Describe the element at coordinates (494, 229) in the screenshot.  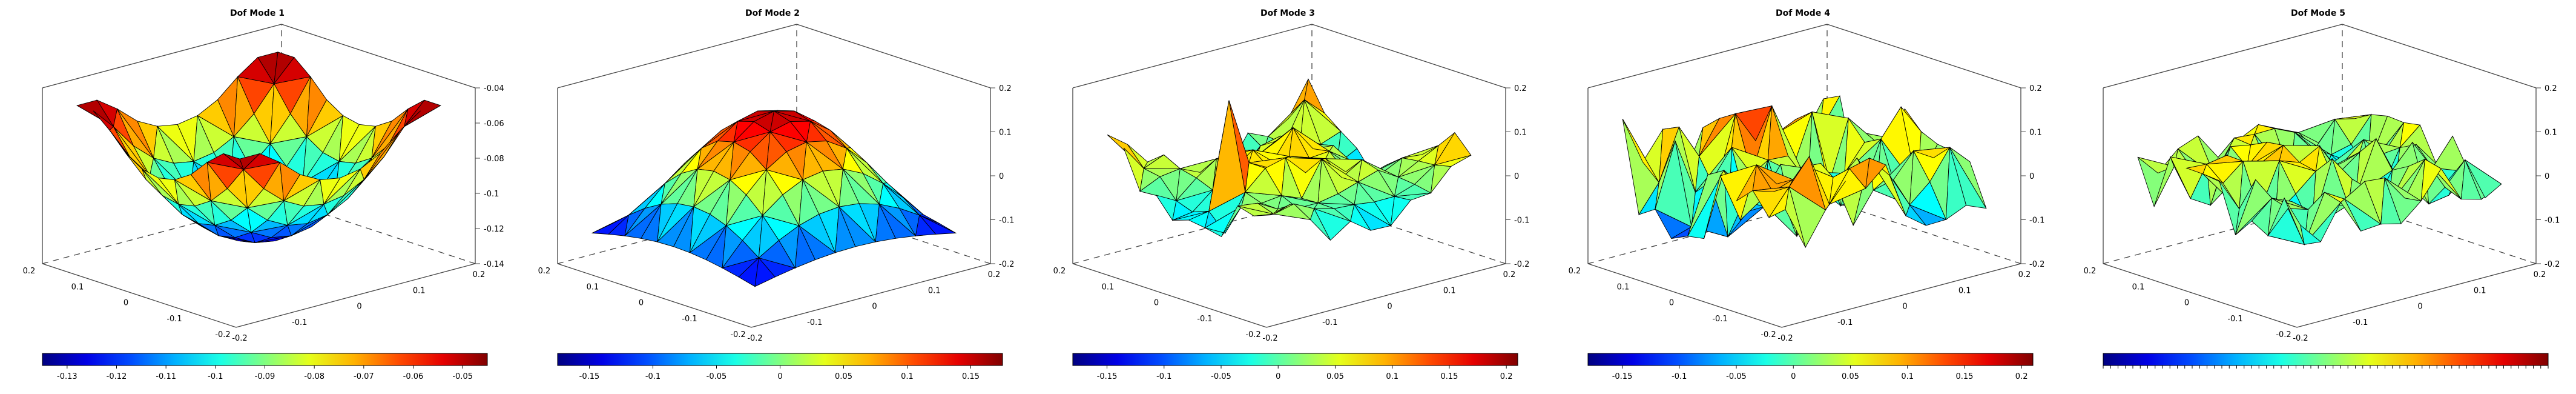
I see `z-tick-label: -0.12` at that location.